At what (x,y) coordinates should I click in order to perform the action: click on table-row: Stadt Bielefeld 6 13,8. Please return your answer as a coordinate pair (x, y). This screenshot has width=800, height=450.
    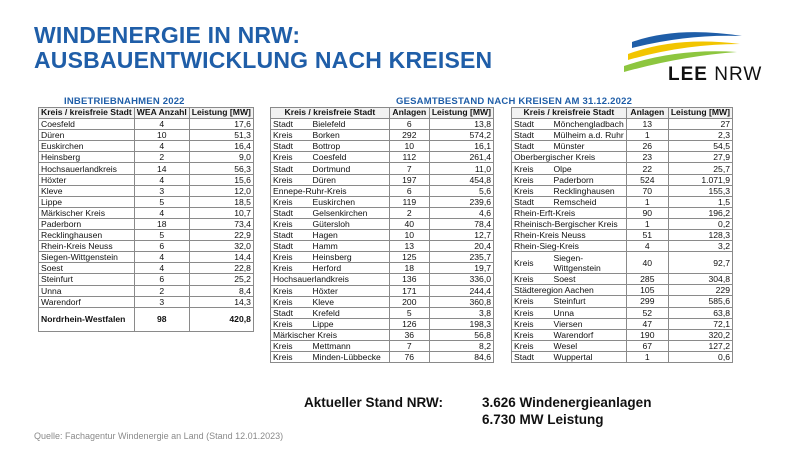
    Looking at the image, I should click on (382, 124).